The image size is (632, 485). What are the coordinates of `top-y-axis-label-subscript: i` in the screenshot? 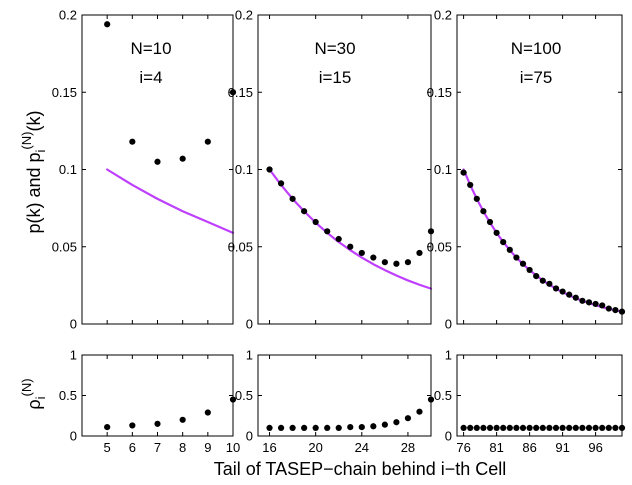 It's located at (40, 150).